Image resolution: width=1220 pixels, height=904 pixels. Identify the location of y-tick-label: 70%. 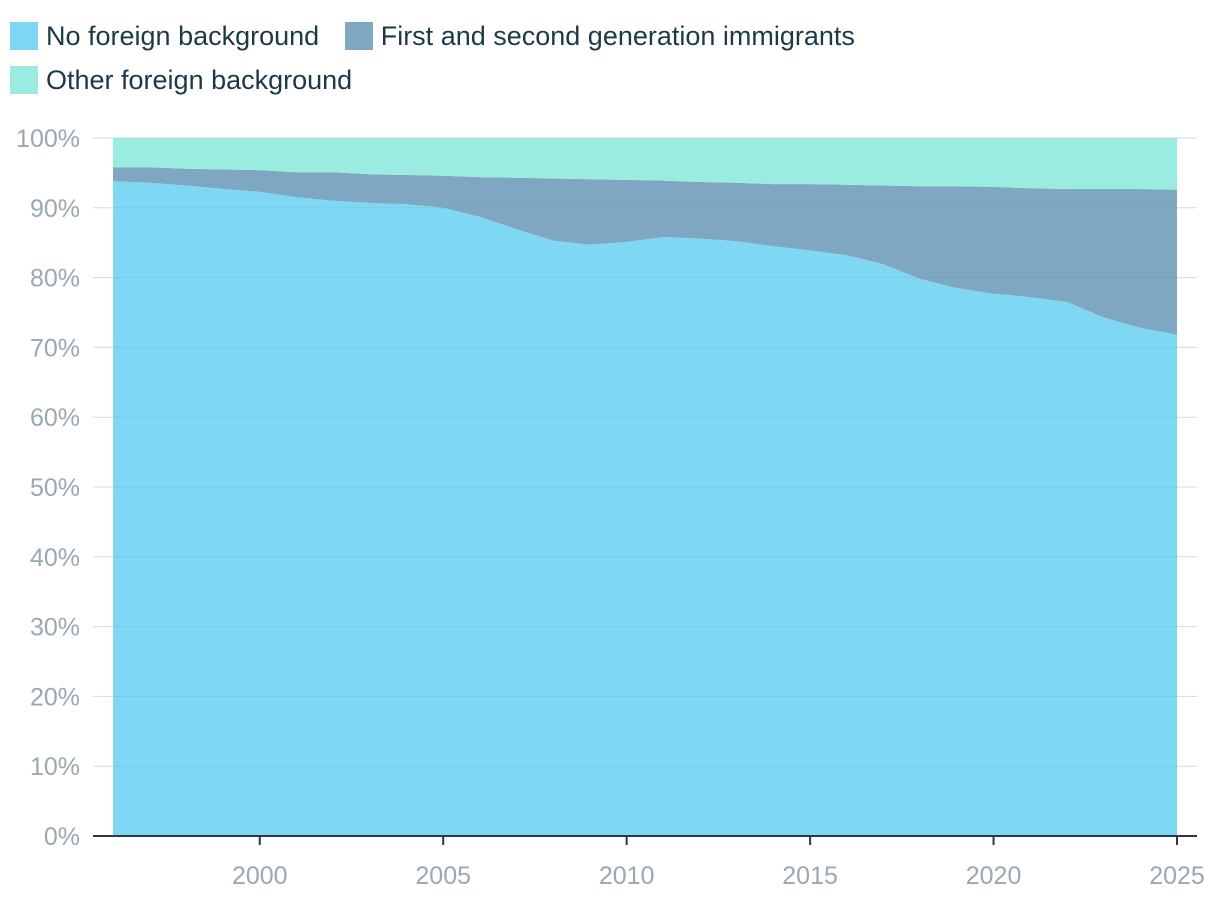
(55, 348).